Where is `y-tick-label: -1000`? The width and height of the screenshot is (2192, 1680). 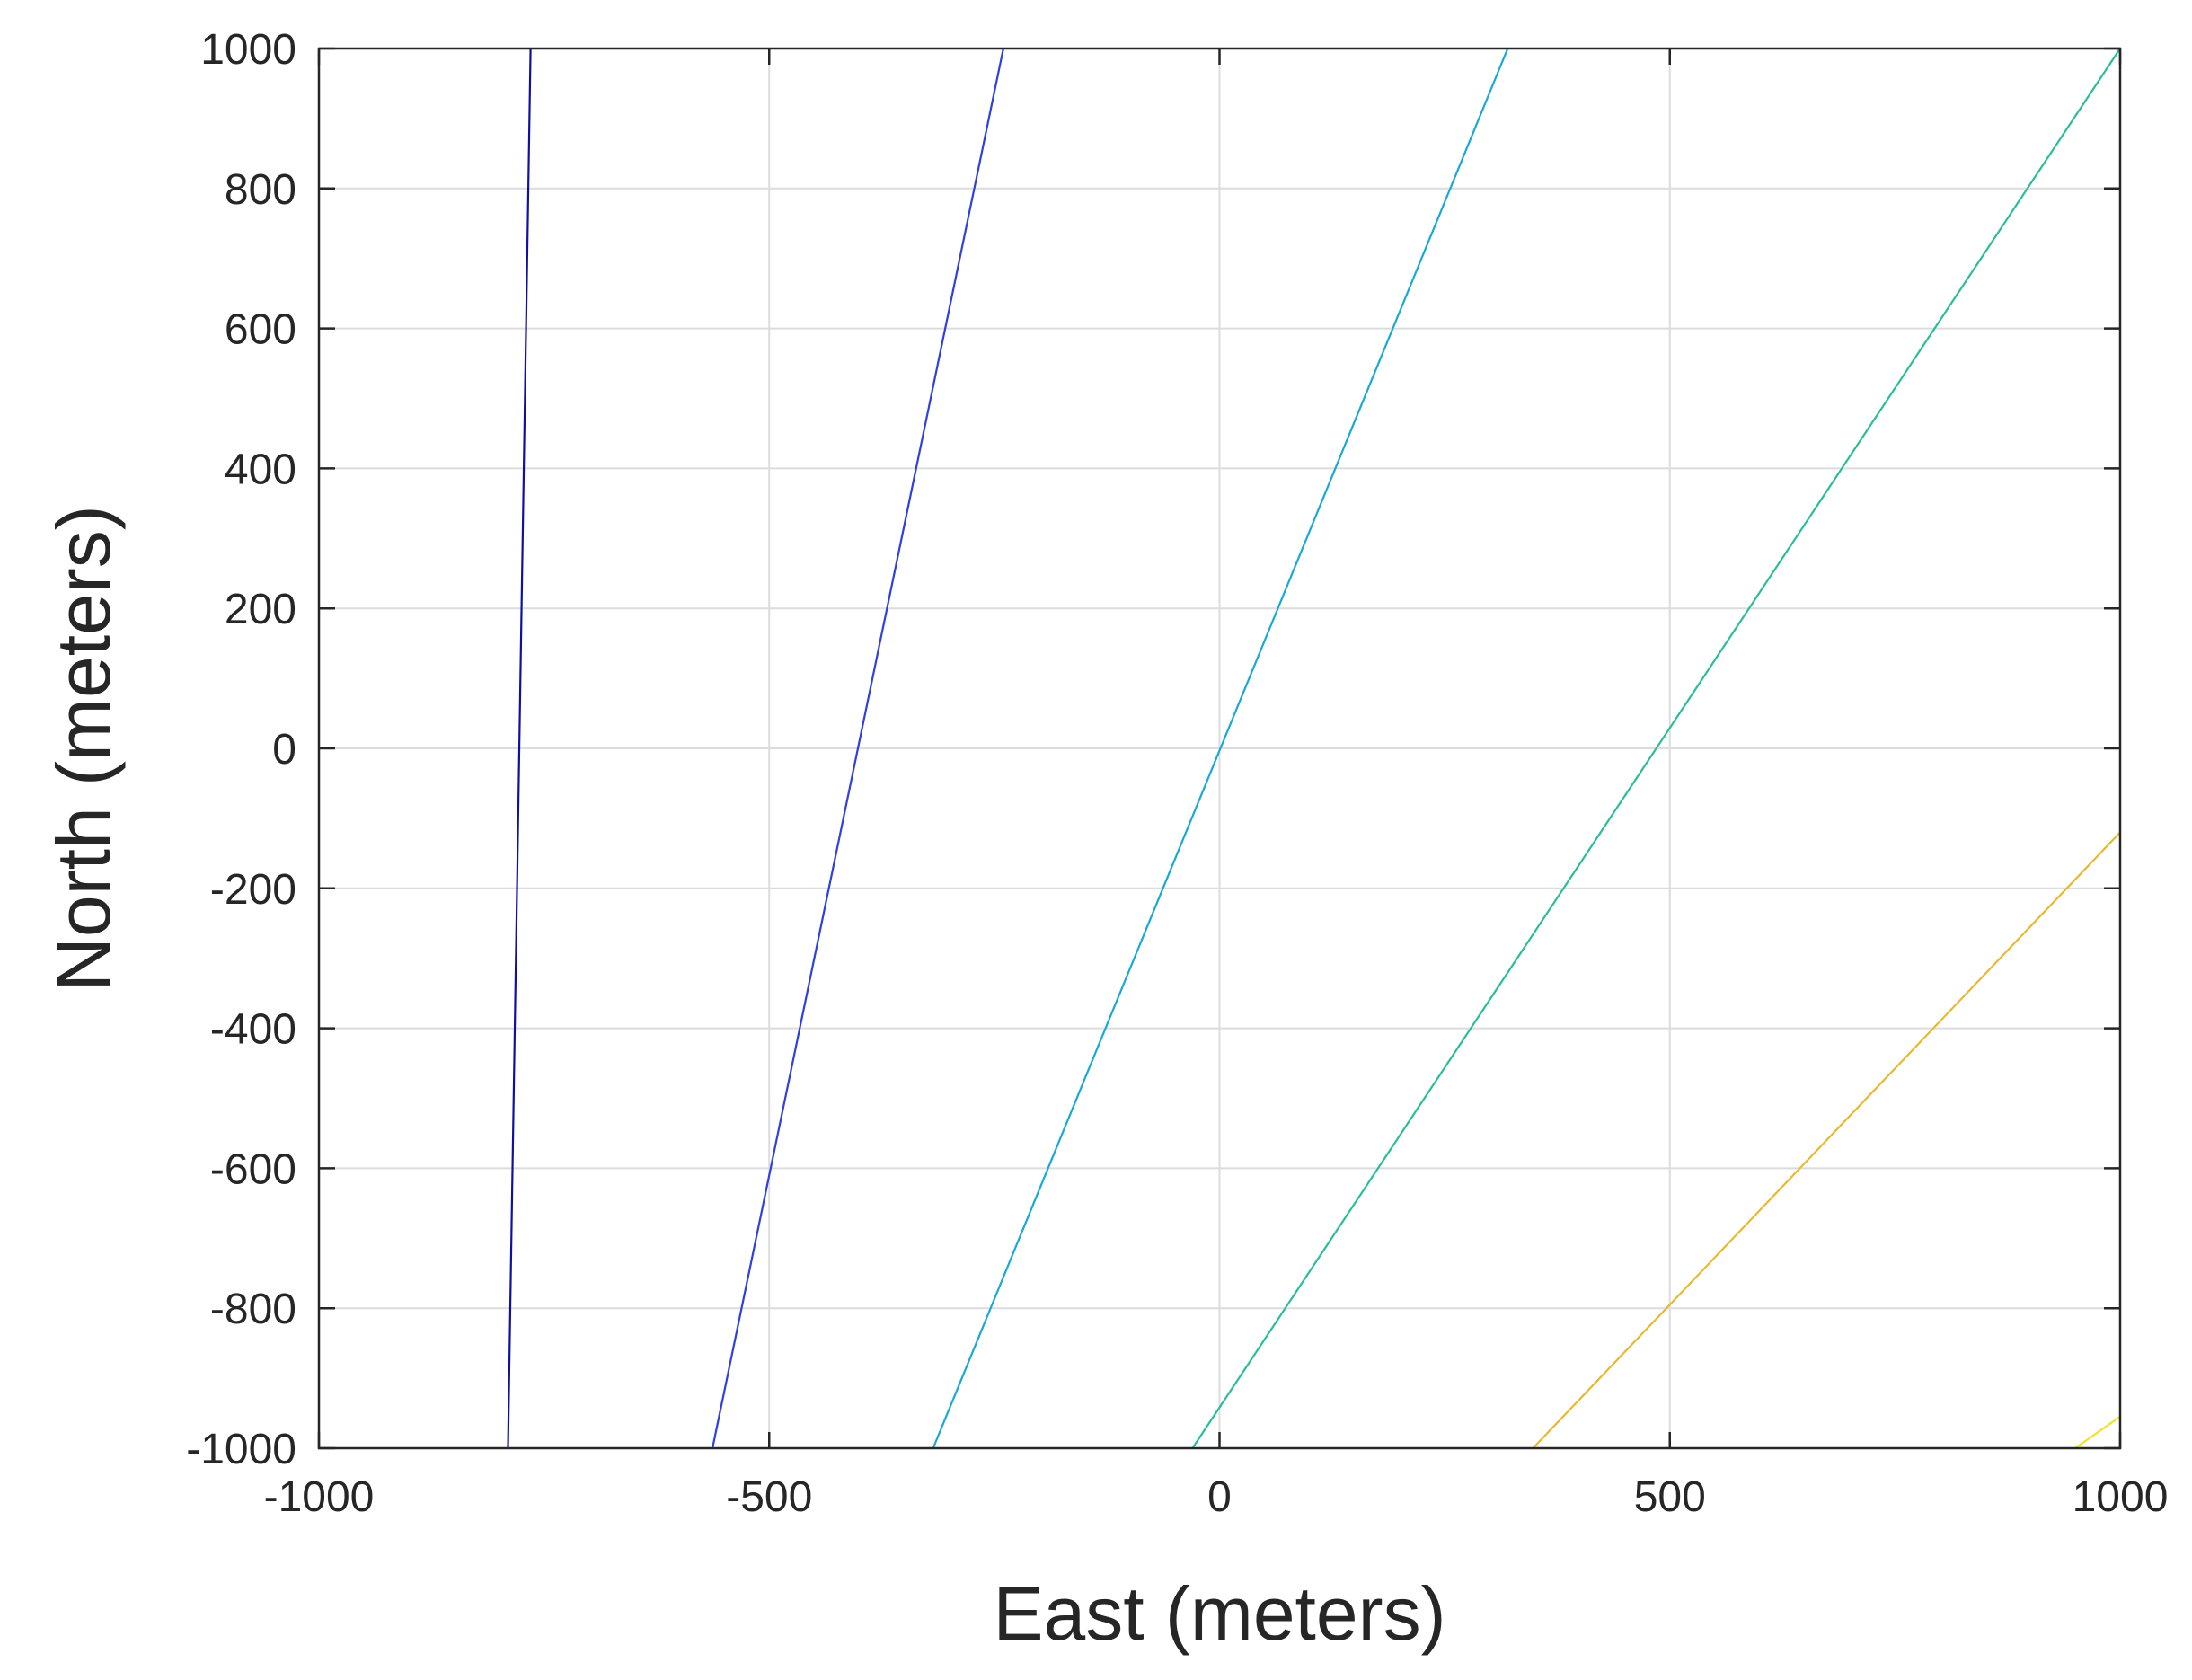
y-tick-label: -1000 is located at coordinates (241, 1450).